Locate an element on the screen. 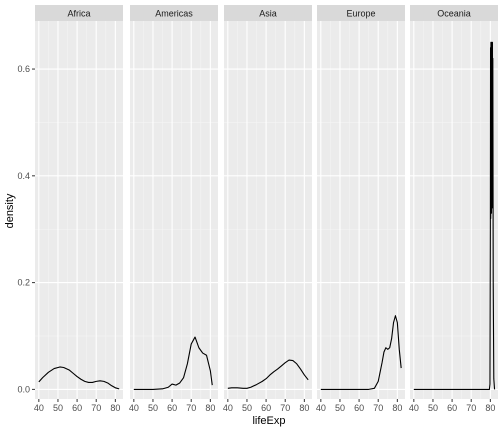 The width and height of the screenshot is (504, 437). y-tick-label: 0.6 is located at coordinates (23, 69).